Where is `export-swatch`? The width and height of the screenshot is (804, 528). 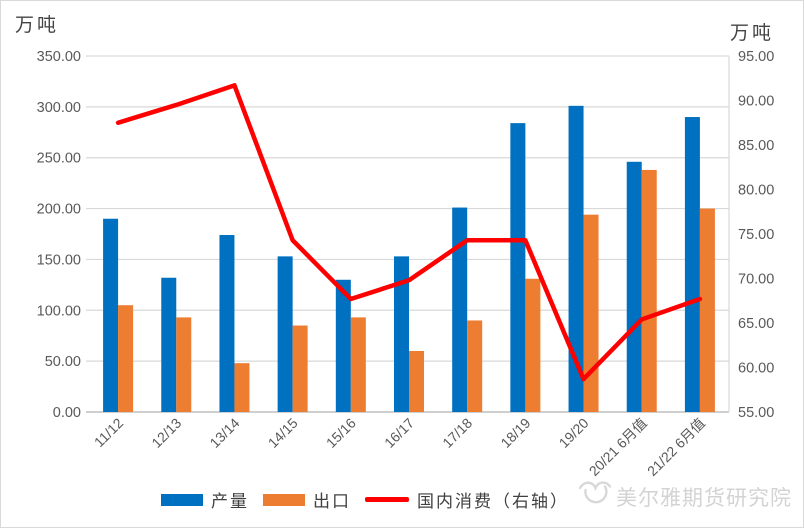 export-swatch is located at coordinates (284, 499).